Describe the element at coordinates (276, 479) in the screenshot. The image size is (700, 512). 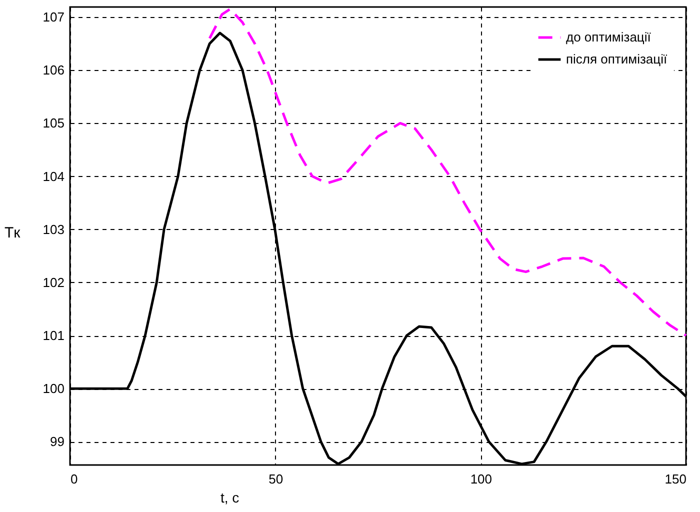
I see `x-tick-label: 50` at that location.